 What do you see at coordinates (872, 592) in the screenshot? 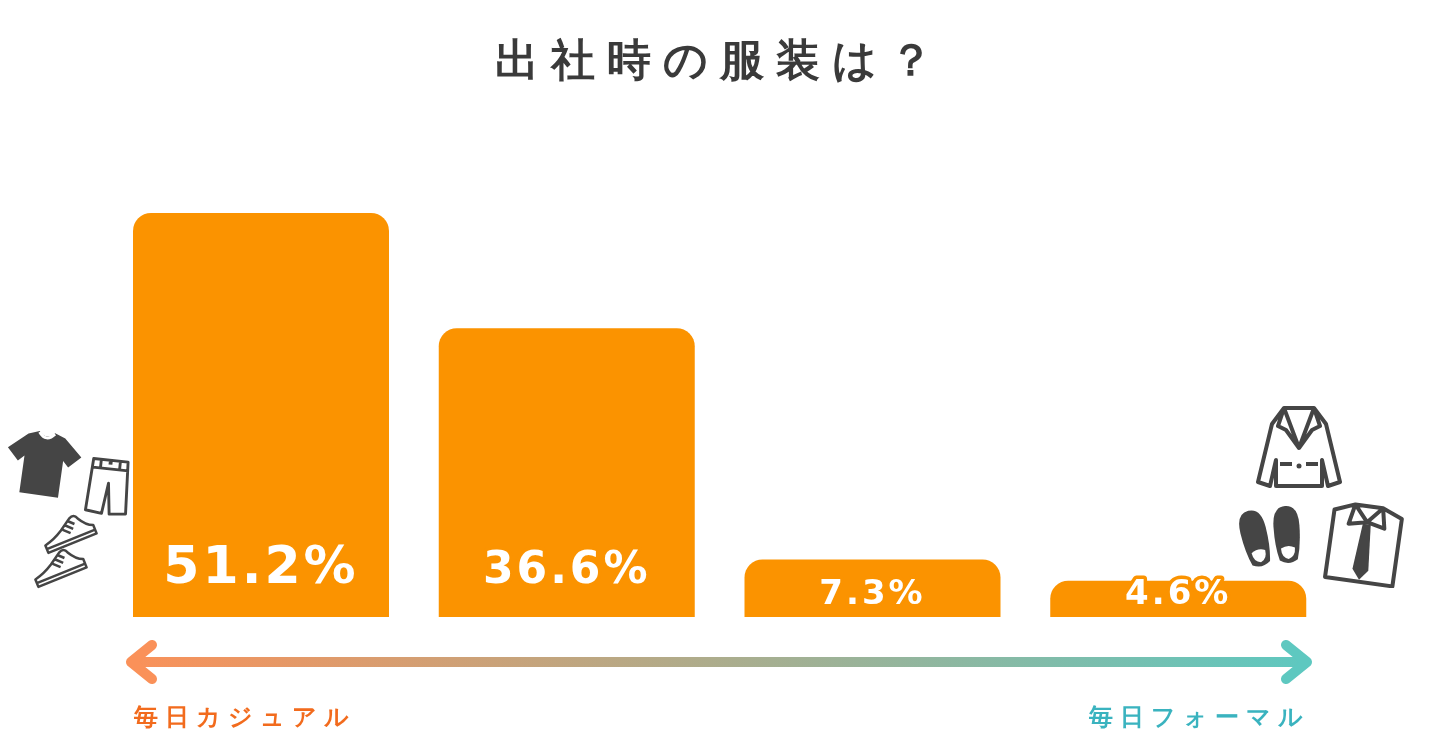
I see `data-label: 7.3%` at bounding box center [872, 592].